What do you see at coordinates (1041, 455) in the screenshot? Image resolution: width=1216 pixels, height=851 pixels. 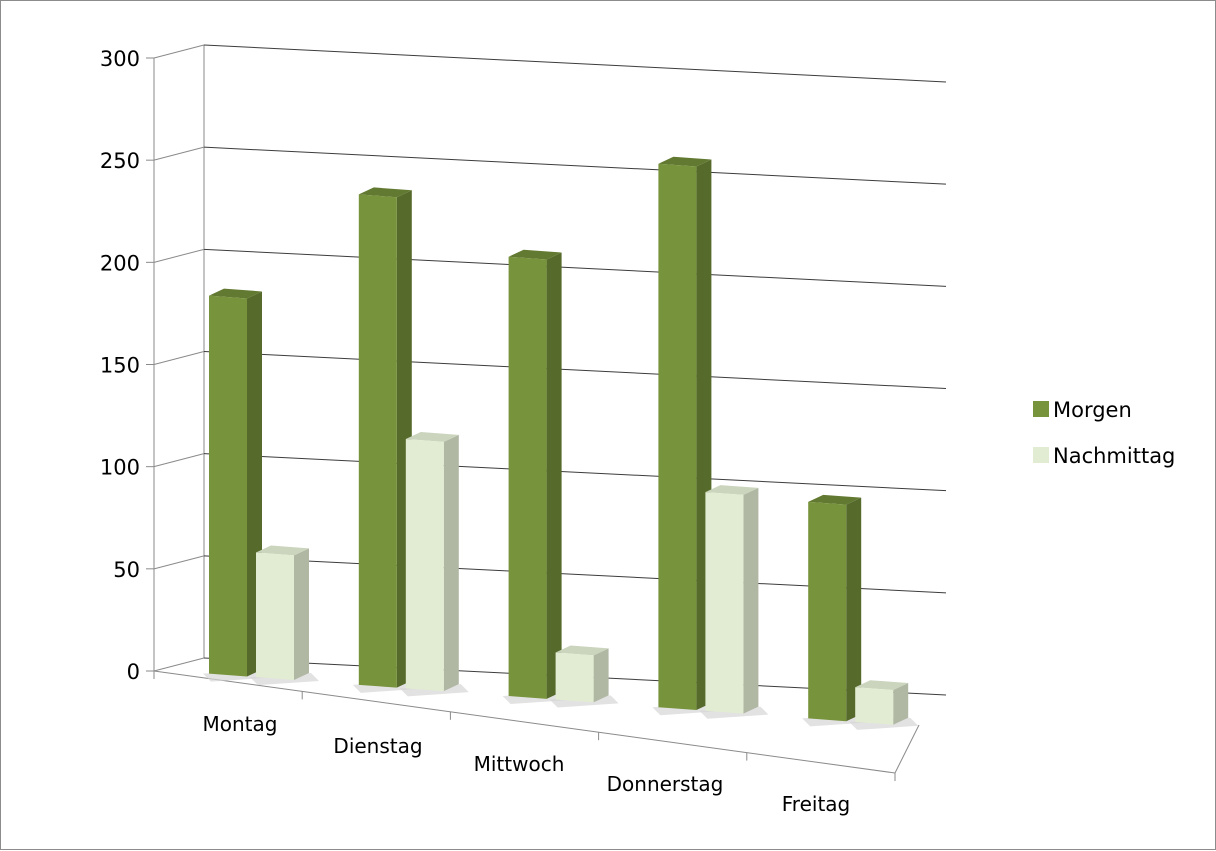 I see `legend-swatch-nachmittag` at bounding box center [1041, 455].